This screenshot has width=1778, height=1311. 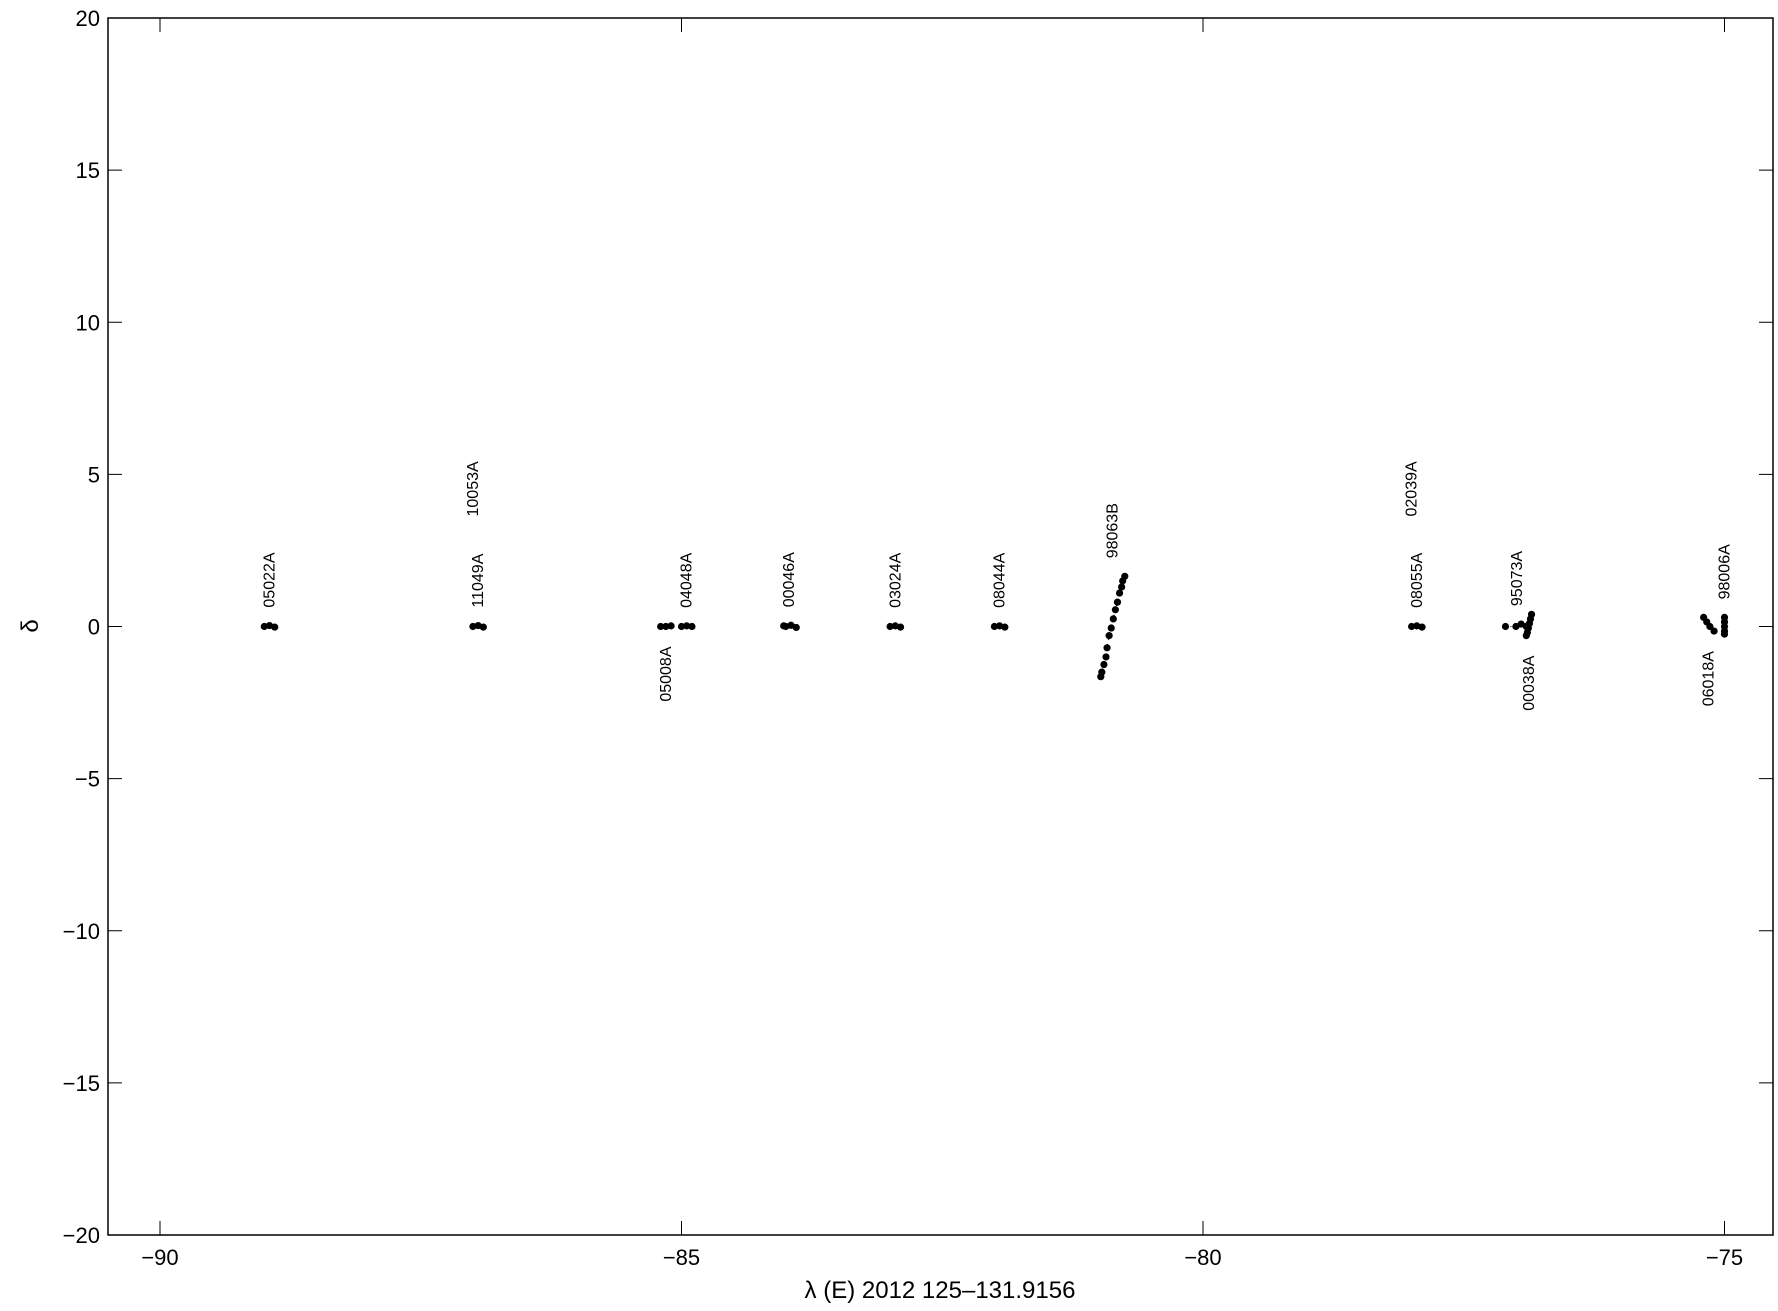 What do you see at coordinates (270, 579) in the screenshot?
I see `object-label: 05022A` at bounding box center [270, 579].